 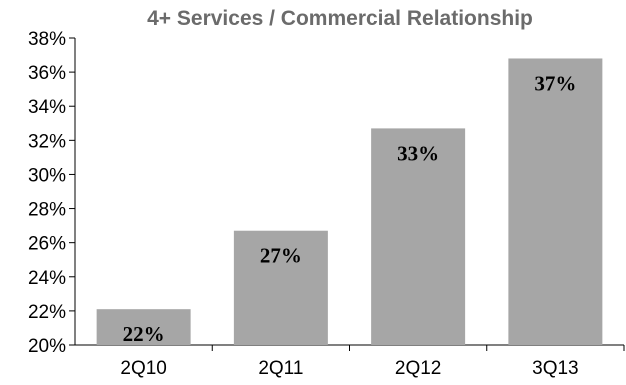 I want to click on data-label: 33%, so click(x=418, y=153).